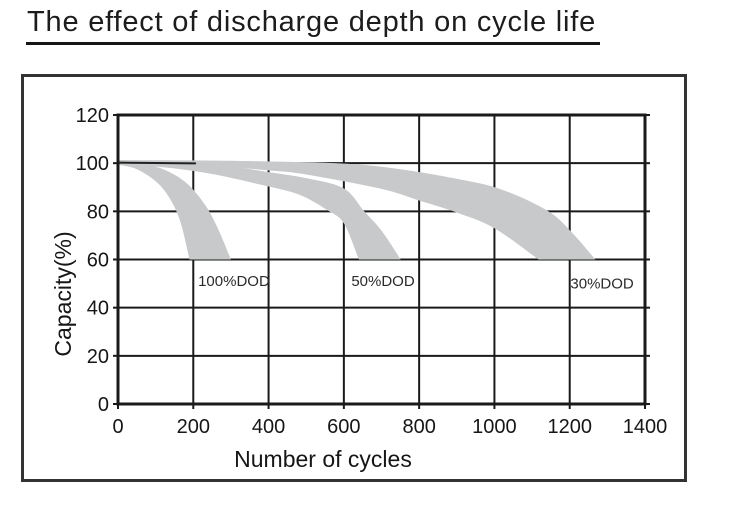  What do you see at coordinates (103, 405) in the screenshot?
I see `y-tick-label-0: 0` at bounding box center [103, 405].